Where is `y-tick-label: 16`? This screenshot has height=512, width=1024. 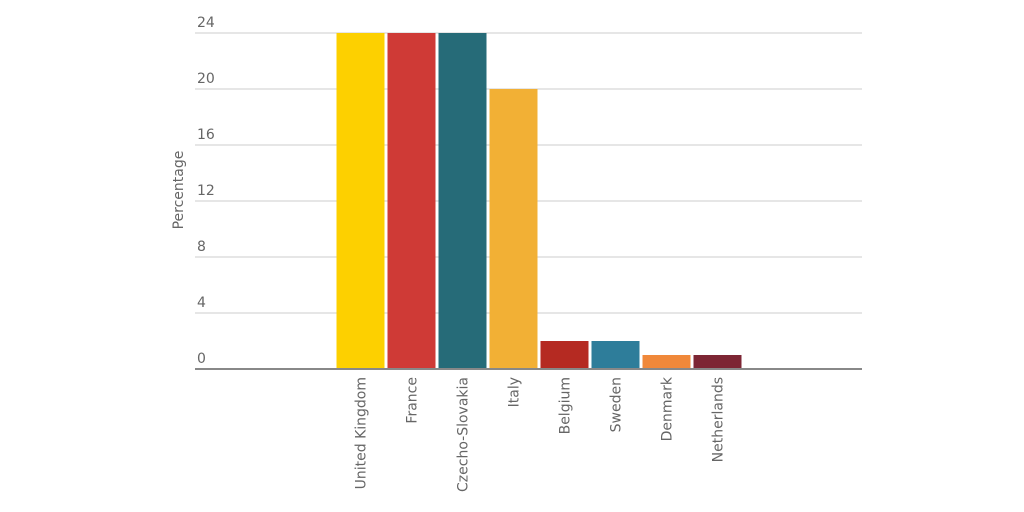 y-tick-label: 16 is located at coordinates (206, 135).